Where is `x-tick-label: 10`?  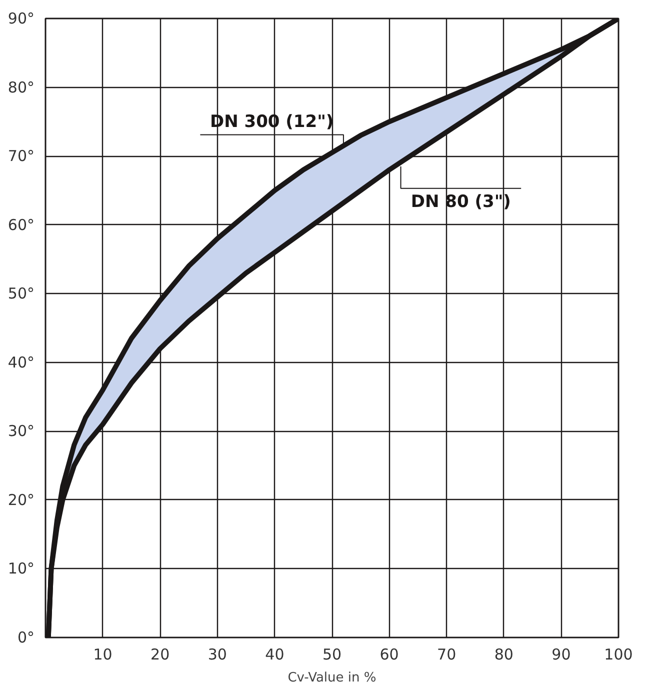 x-tick-label: 10 is located at coordinates (102, 655).